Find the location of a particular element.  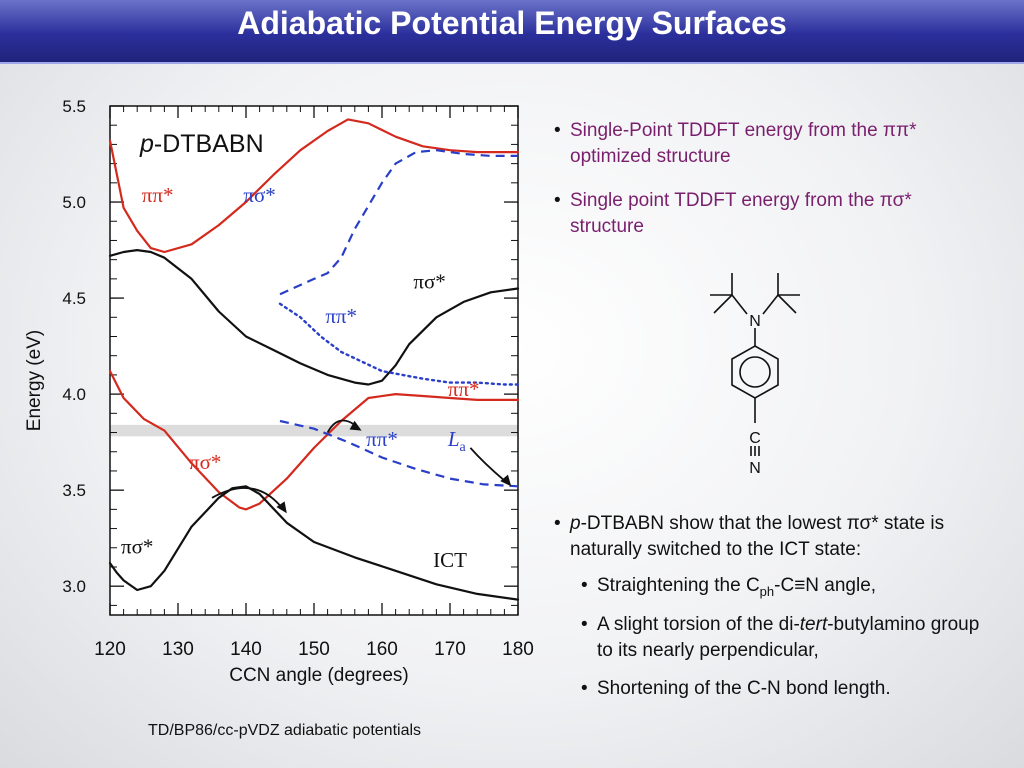

slide-title: Adiabatic Potential Energy Surfaces is located at coordinates (512, 23).